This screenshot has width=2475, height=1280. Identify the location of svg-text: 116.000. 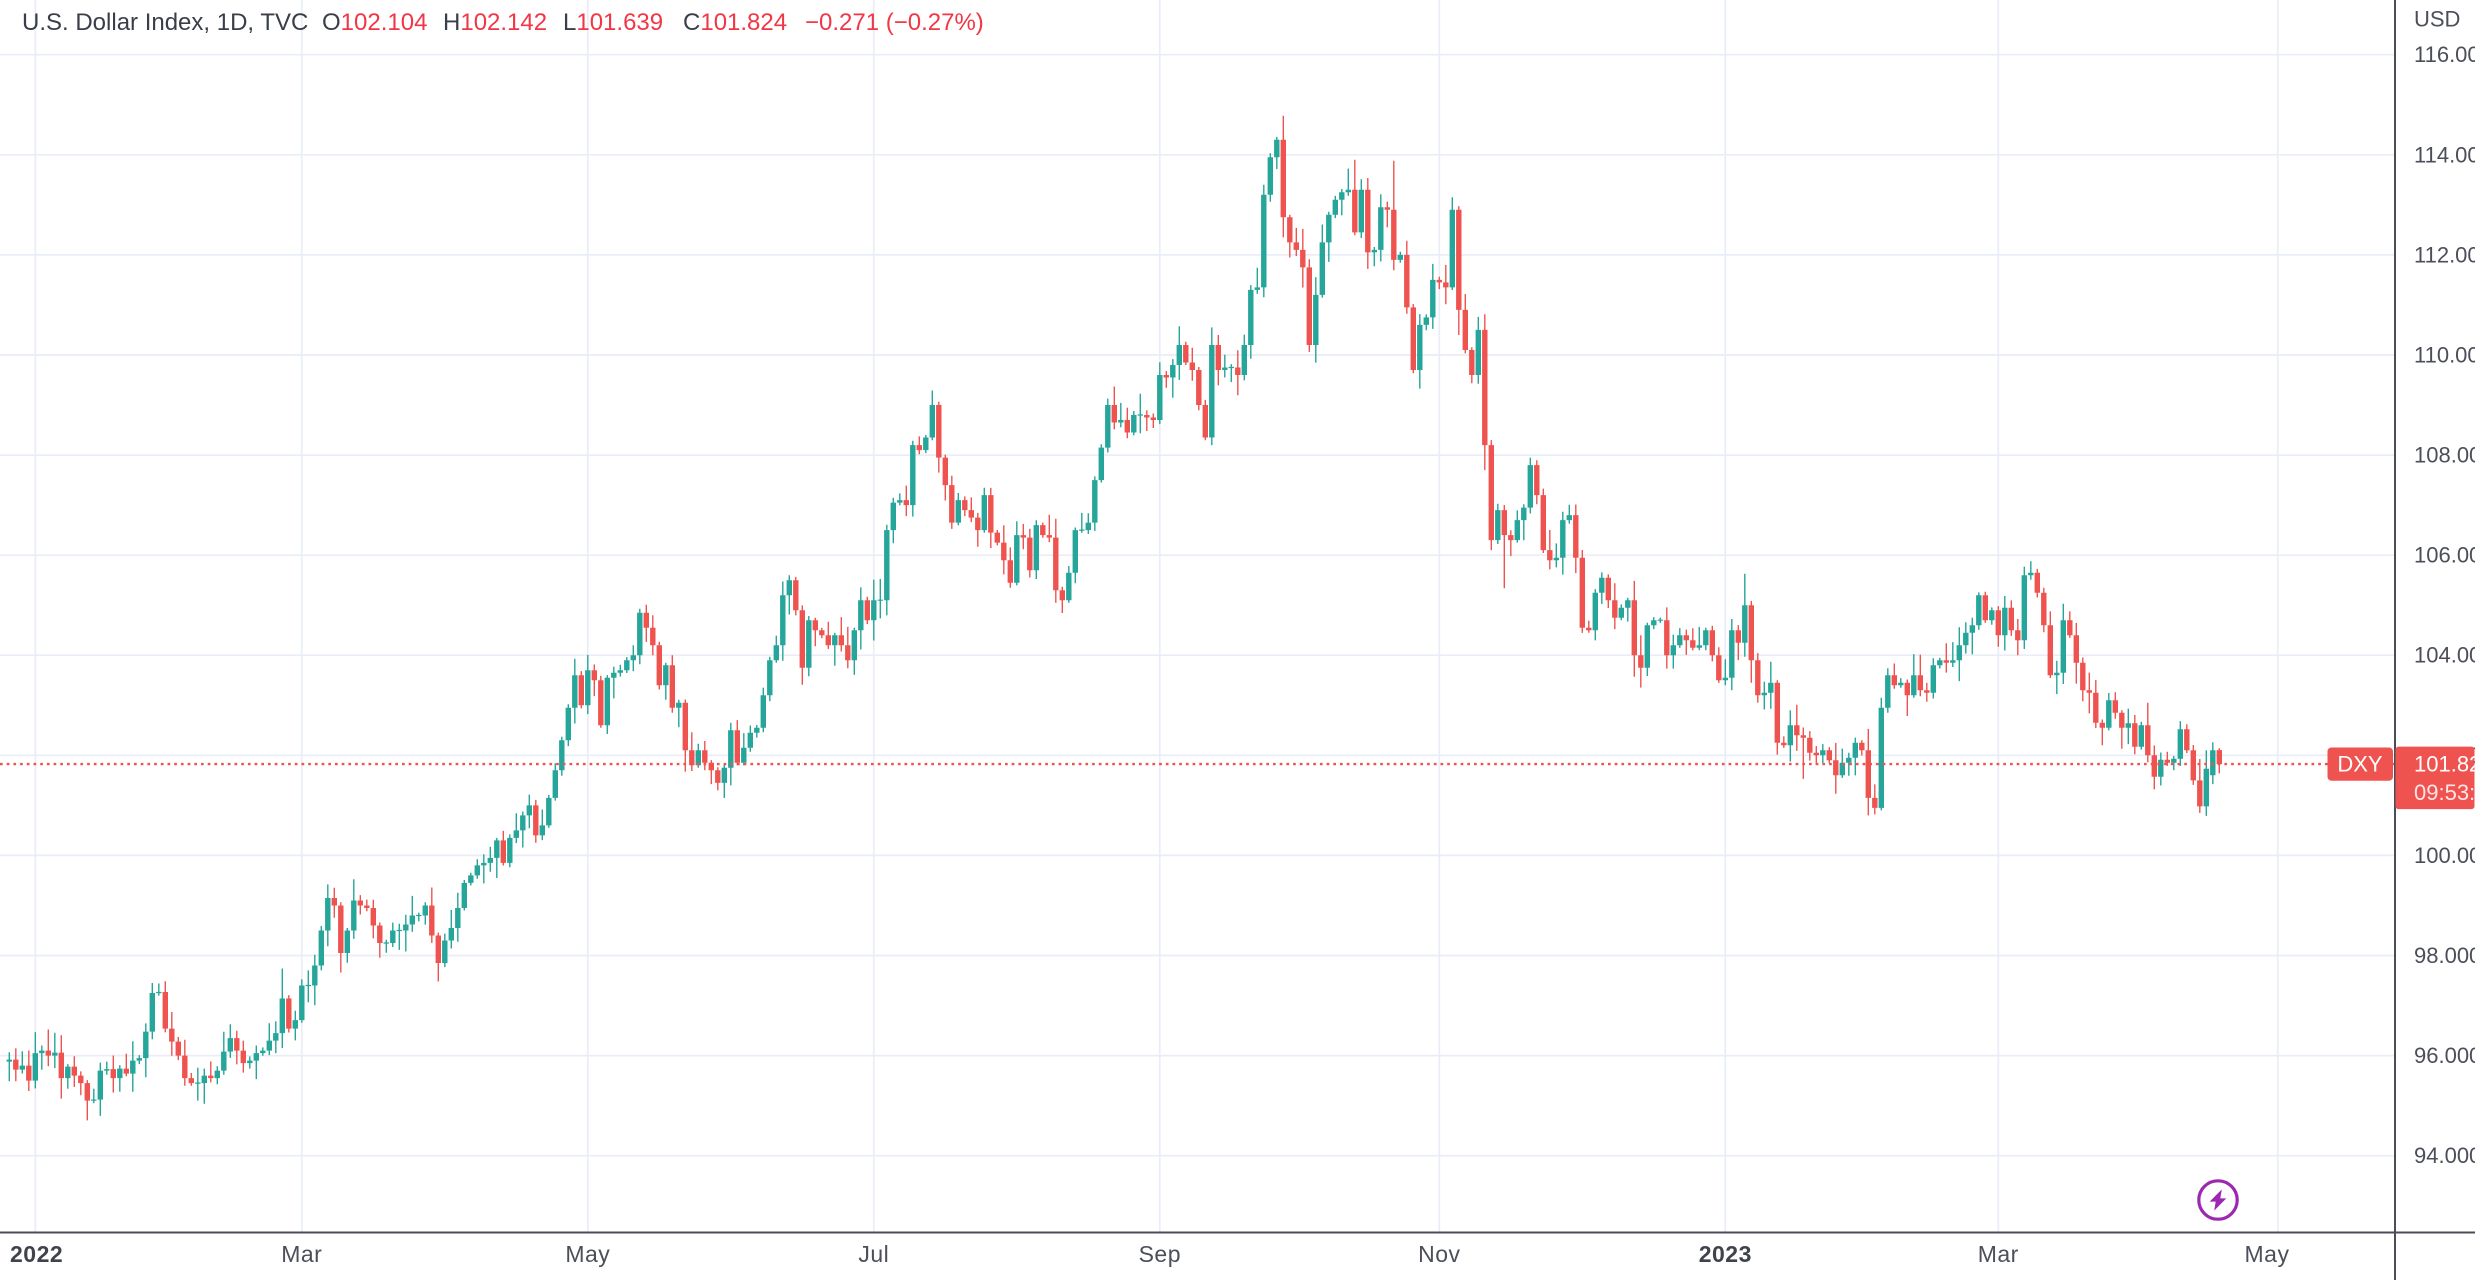
(2444, 54).